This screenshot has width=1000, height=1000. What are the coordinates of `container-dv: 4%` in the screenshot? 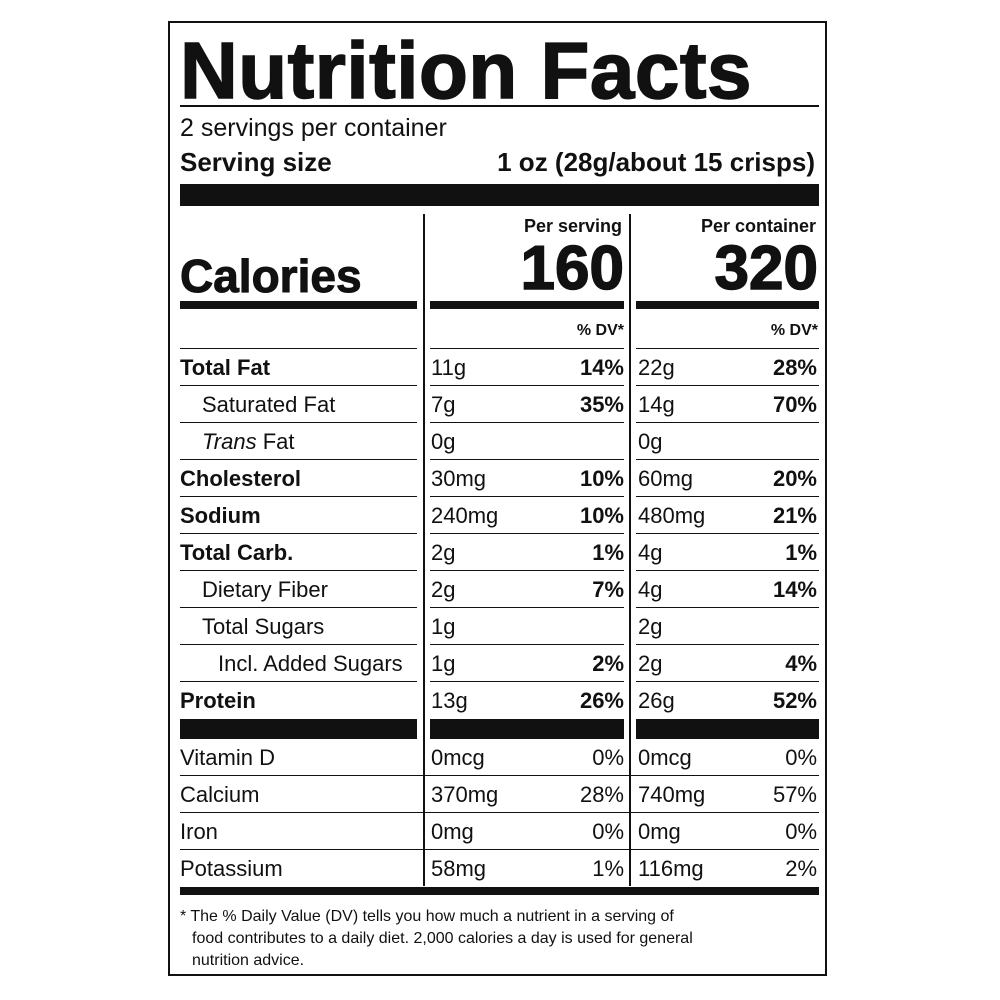 It's located at (801, 663).